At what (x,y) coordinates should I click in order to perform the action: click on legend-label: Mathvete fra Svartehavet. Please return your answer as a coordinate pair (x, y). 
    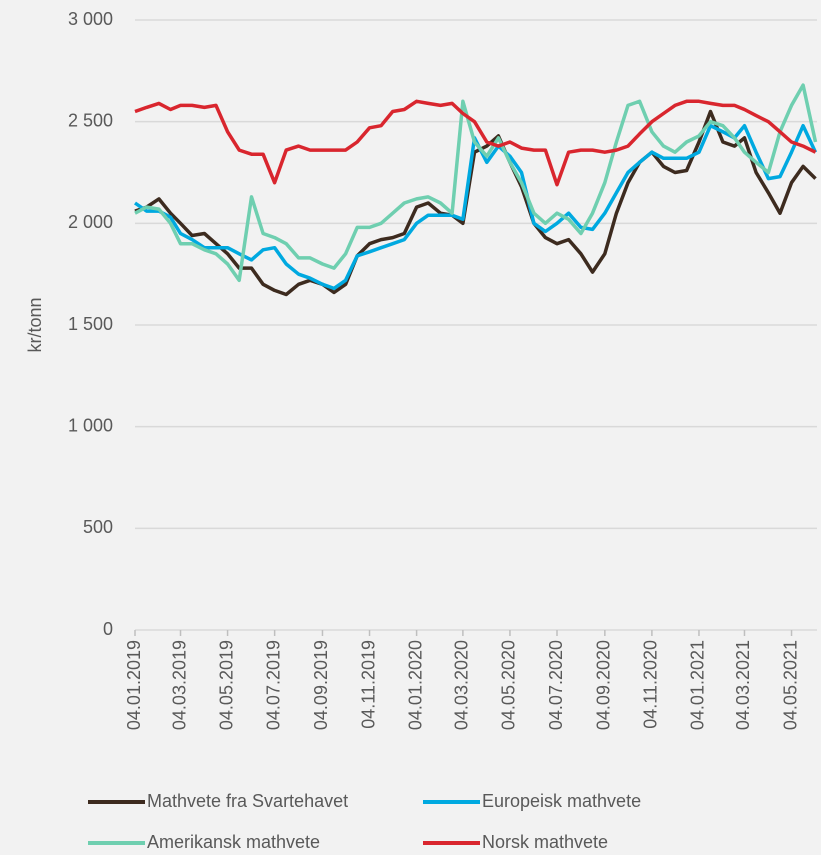
    Looking at the image, I should click on (247, 801).